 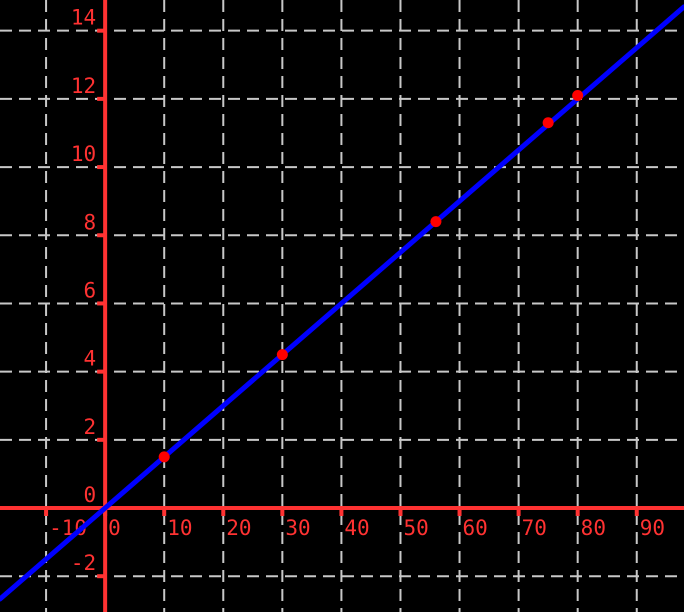 I want to click on y-tick-label: 0, so click(x=89, y=495).